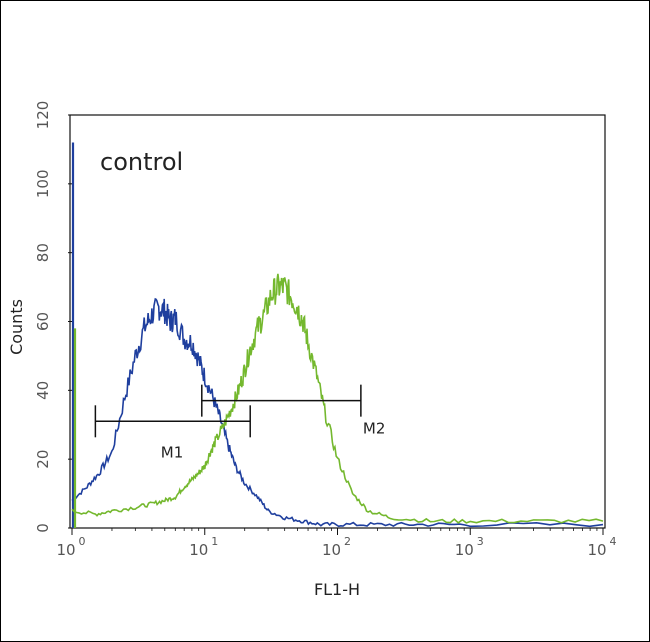  I want to click on marker-label-m2: M2, so click(374, 429).